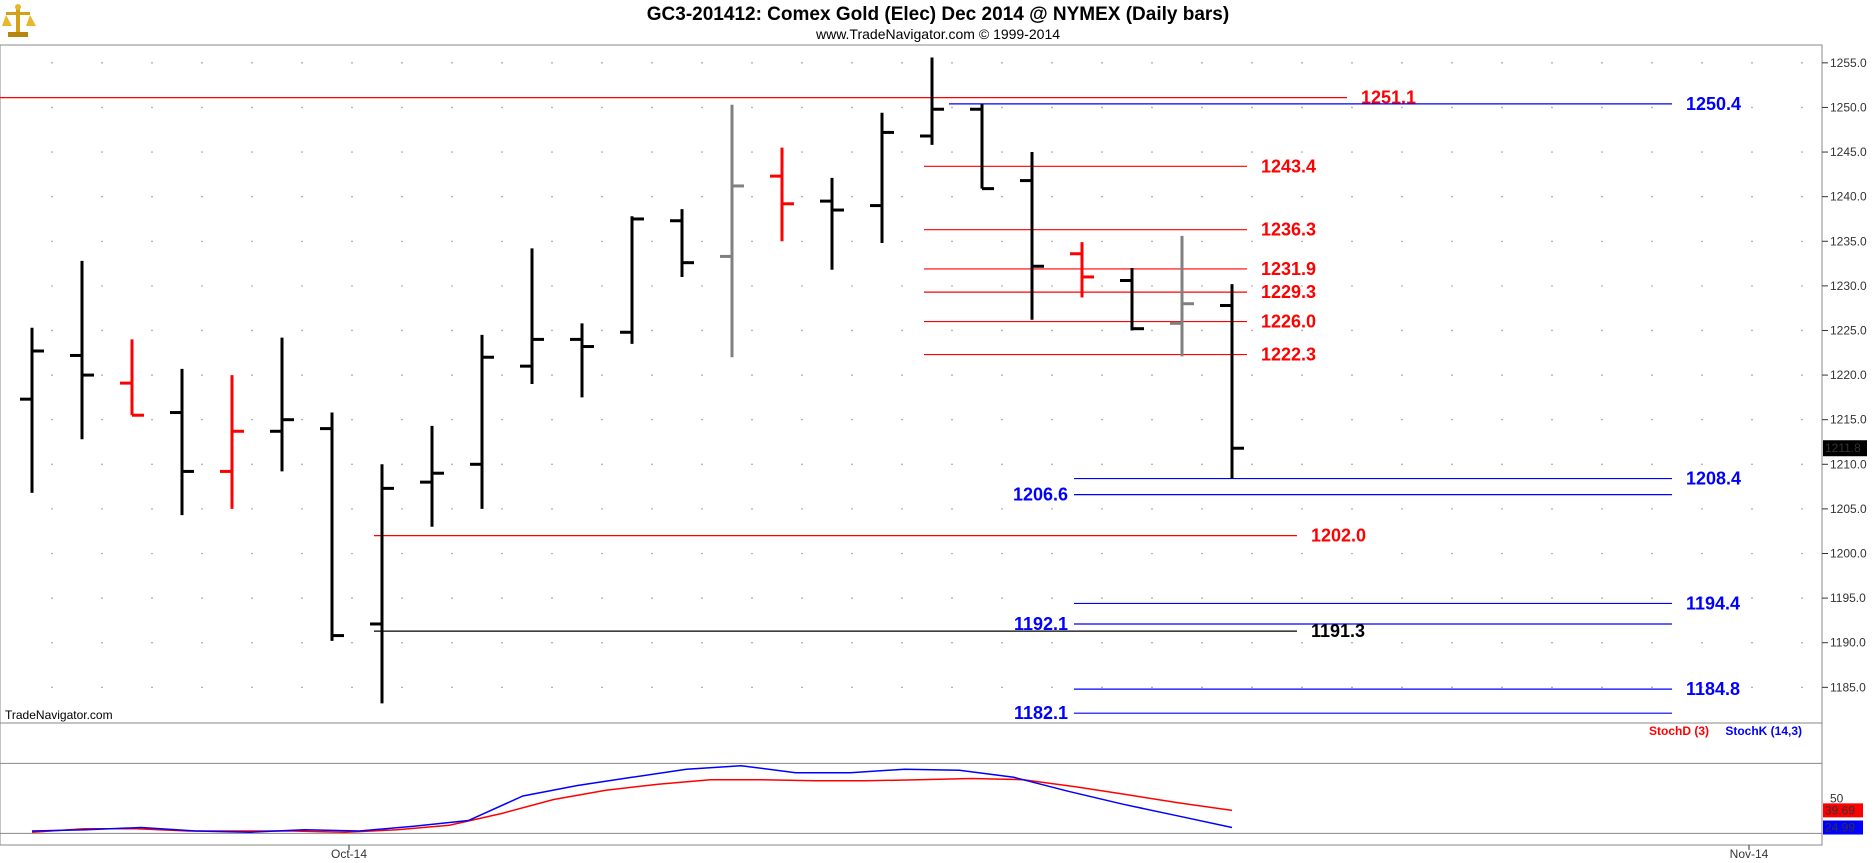 This screenshot has width=1876, height=863. I want to click on level-label: 1250.4, so click(1713, 104).